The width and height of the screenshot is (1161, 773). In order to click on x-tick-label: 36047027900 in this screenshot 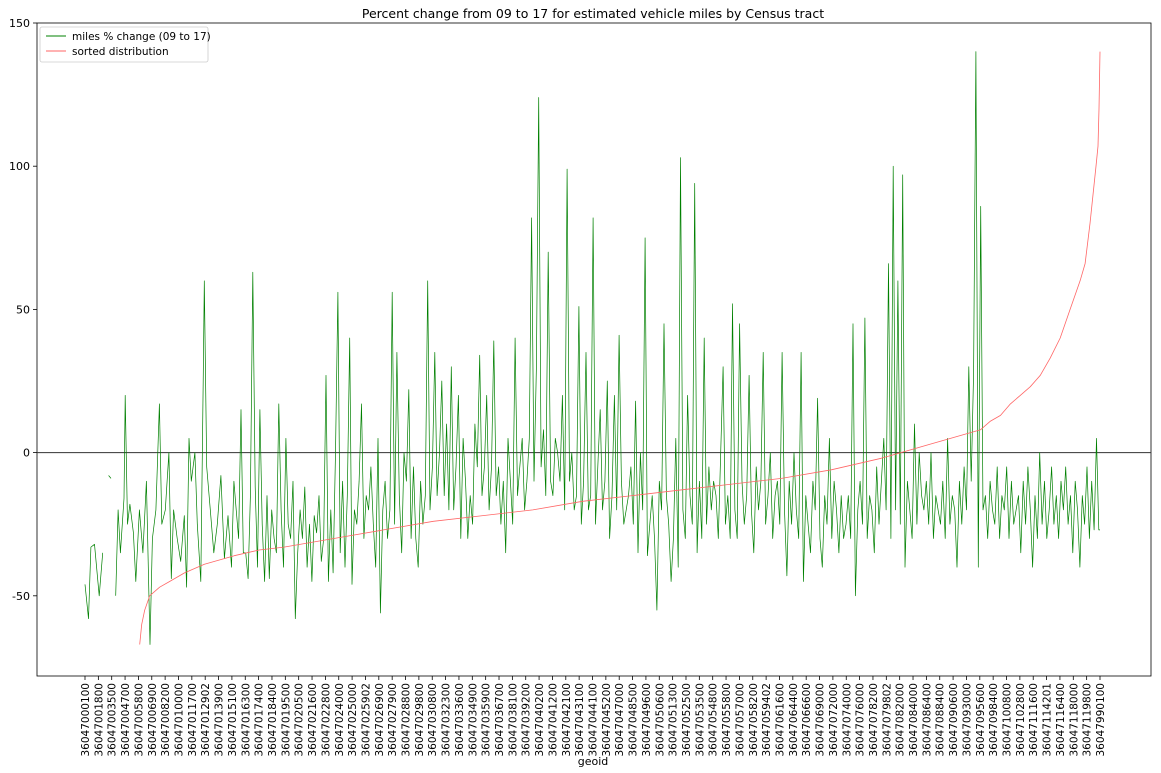, I will do `click(393, 720)`.